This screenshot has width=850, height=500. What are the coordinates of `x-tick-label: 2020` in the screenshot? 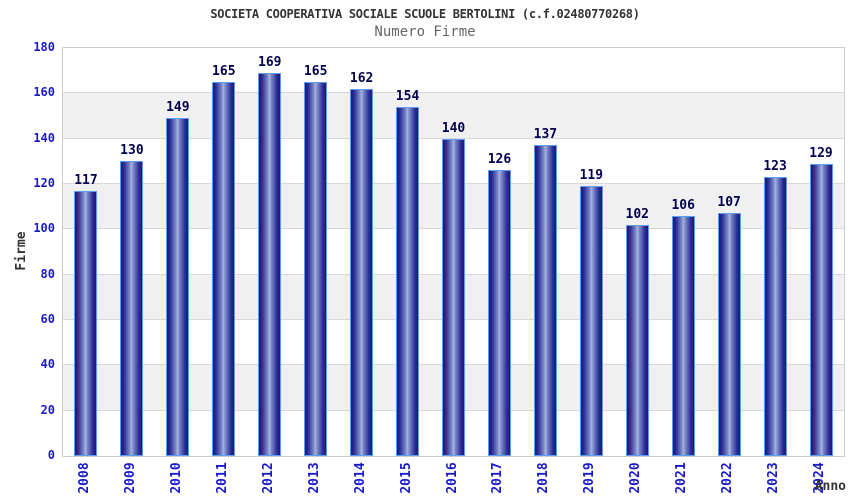 It's located at (636, 478).